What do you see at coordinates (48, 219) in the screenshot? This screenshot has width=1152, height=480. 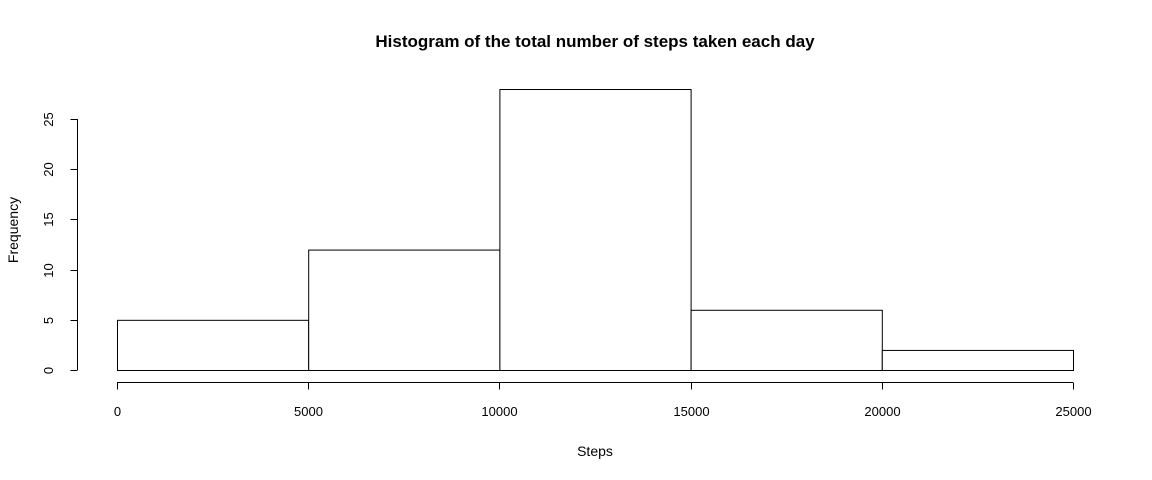 I see `y-tick-label: 15` at bounding box center [48, 219].